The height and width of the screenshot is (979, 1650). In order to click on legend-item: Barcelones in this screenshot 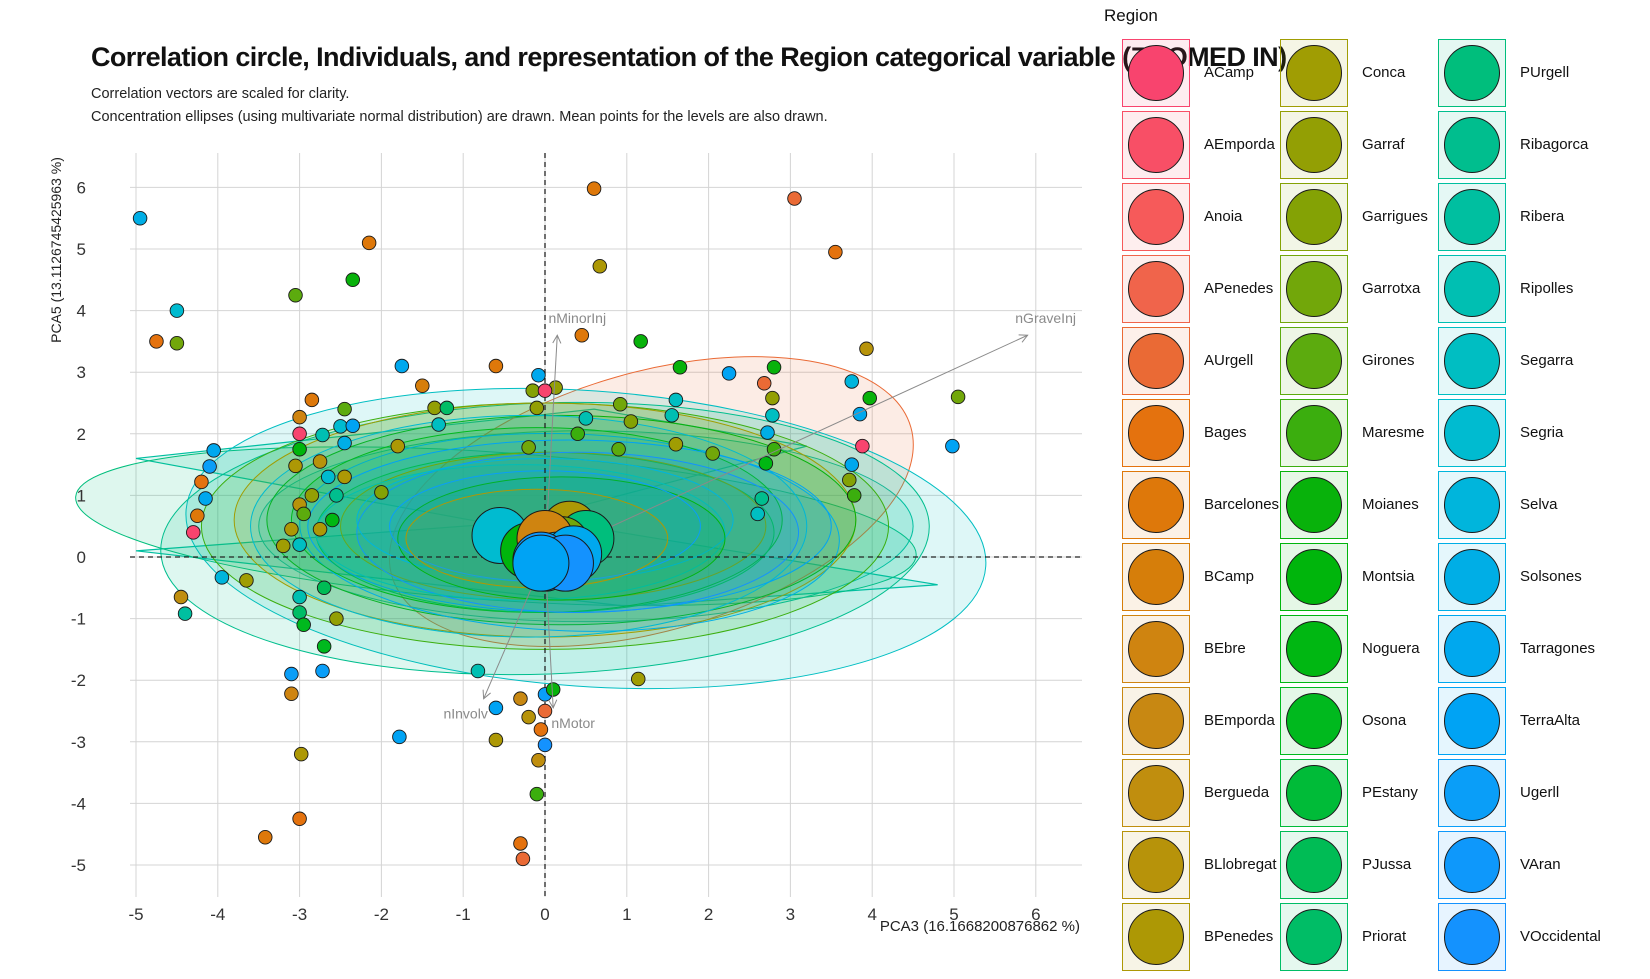, I will do `click(1200, 506)`.